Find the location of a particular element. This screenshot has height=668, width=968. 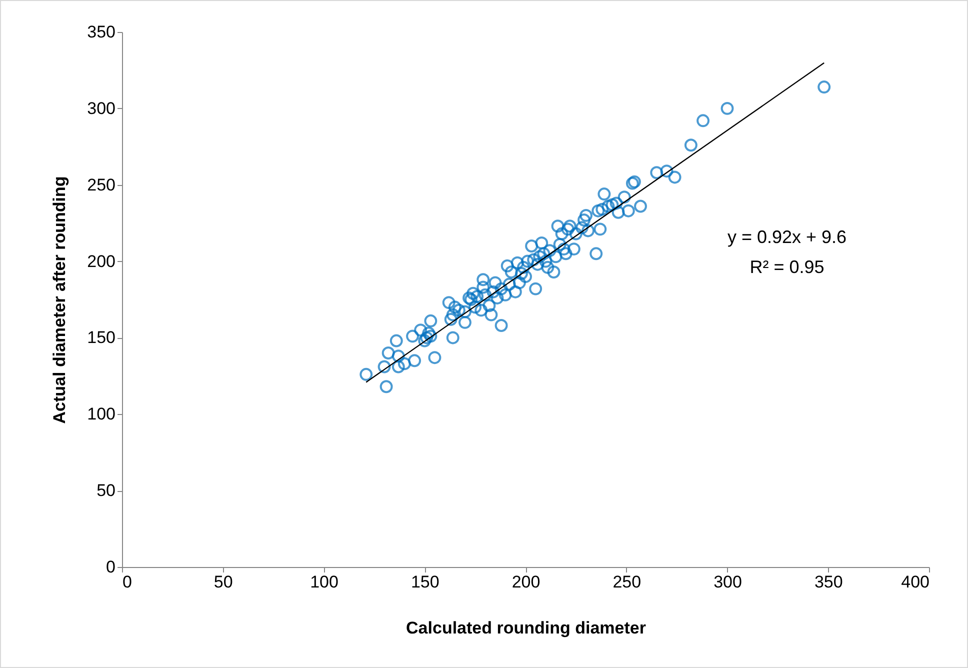

y-axis-title: Actual diameter after rounding is located at coordinates (60, 300).